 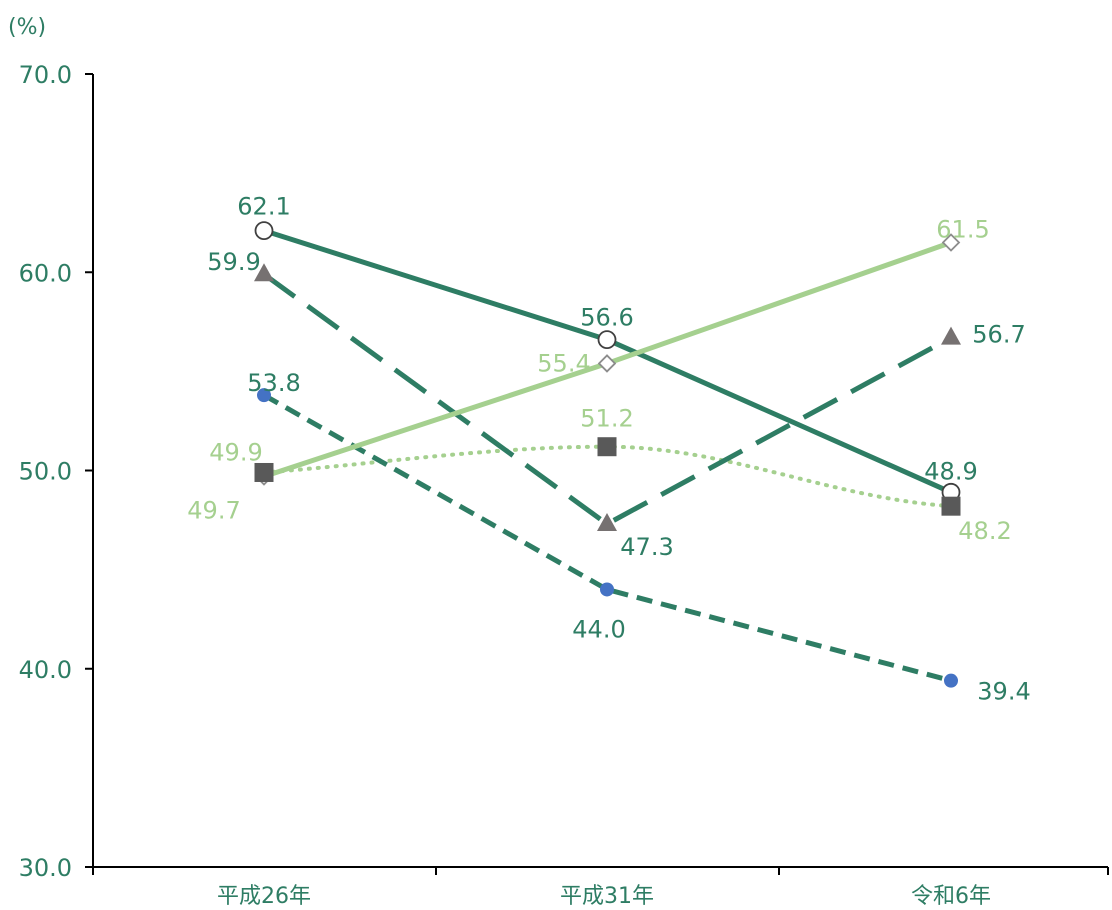 I want to click on y-tick-label: 30.0, so click(x=45, y=868).